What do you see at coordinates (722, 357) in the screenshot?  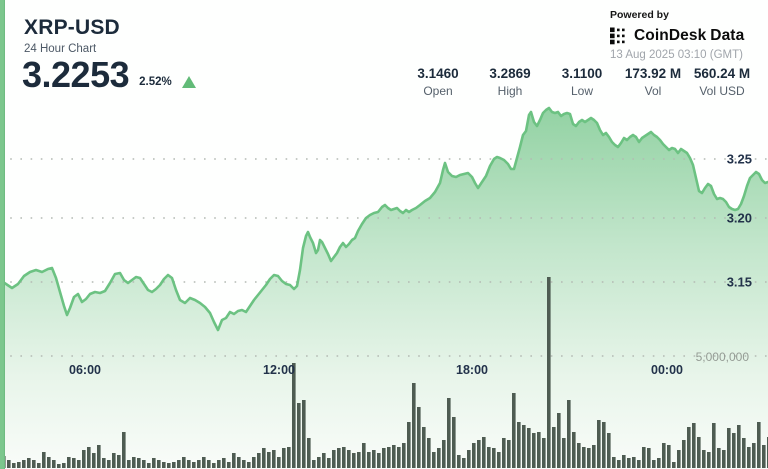 I see `volume-axis-tick: 5,000,000` at bounding box center [722, 357].